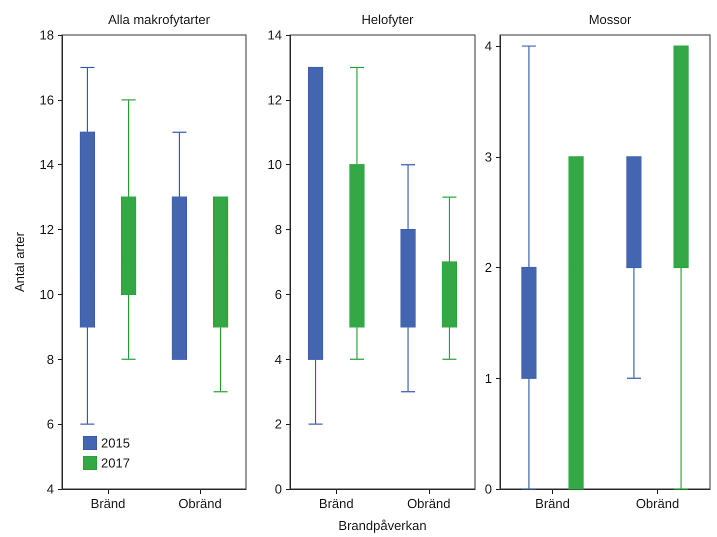  Describe the element at coordinates (115, 463) in the screenshot. I see `legend-label: 2017` at that location.